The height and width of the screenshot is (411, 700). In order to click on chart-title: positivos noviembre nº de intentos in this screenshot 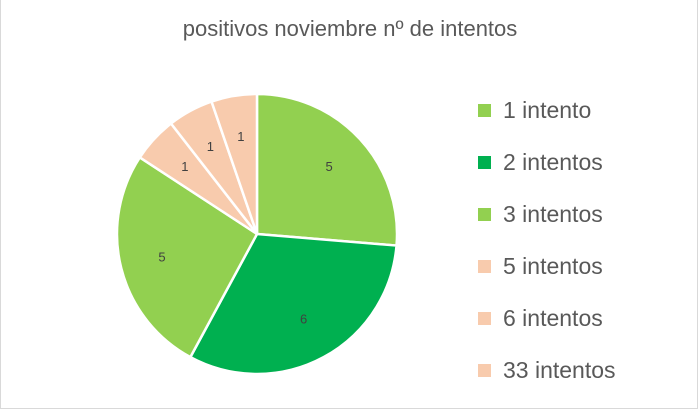, I will do `click(350, 28)`.